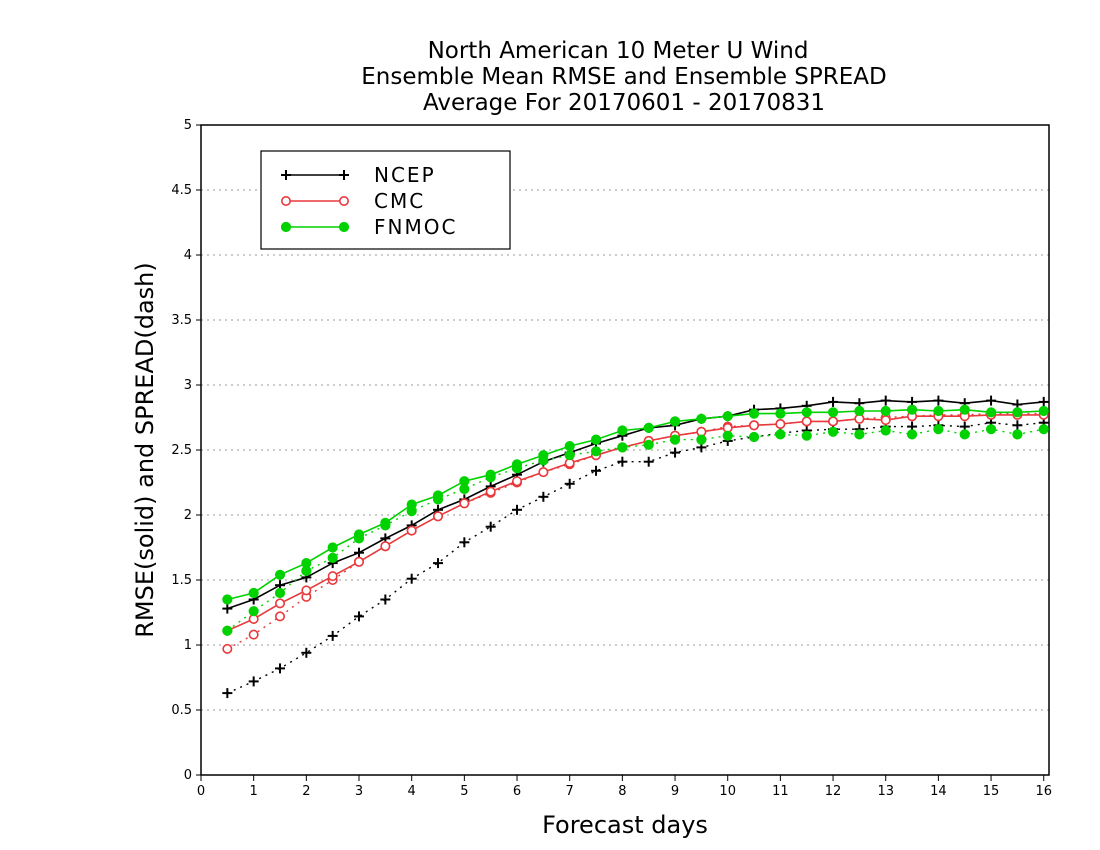 The width and height of the screenshot is (1100, 850). What do you see at coordinates (622, 791) in the screenshot?
I see `x-tick-label: 8` at bounding box center [622, 791].